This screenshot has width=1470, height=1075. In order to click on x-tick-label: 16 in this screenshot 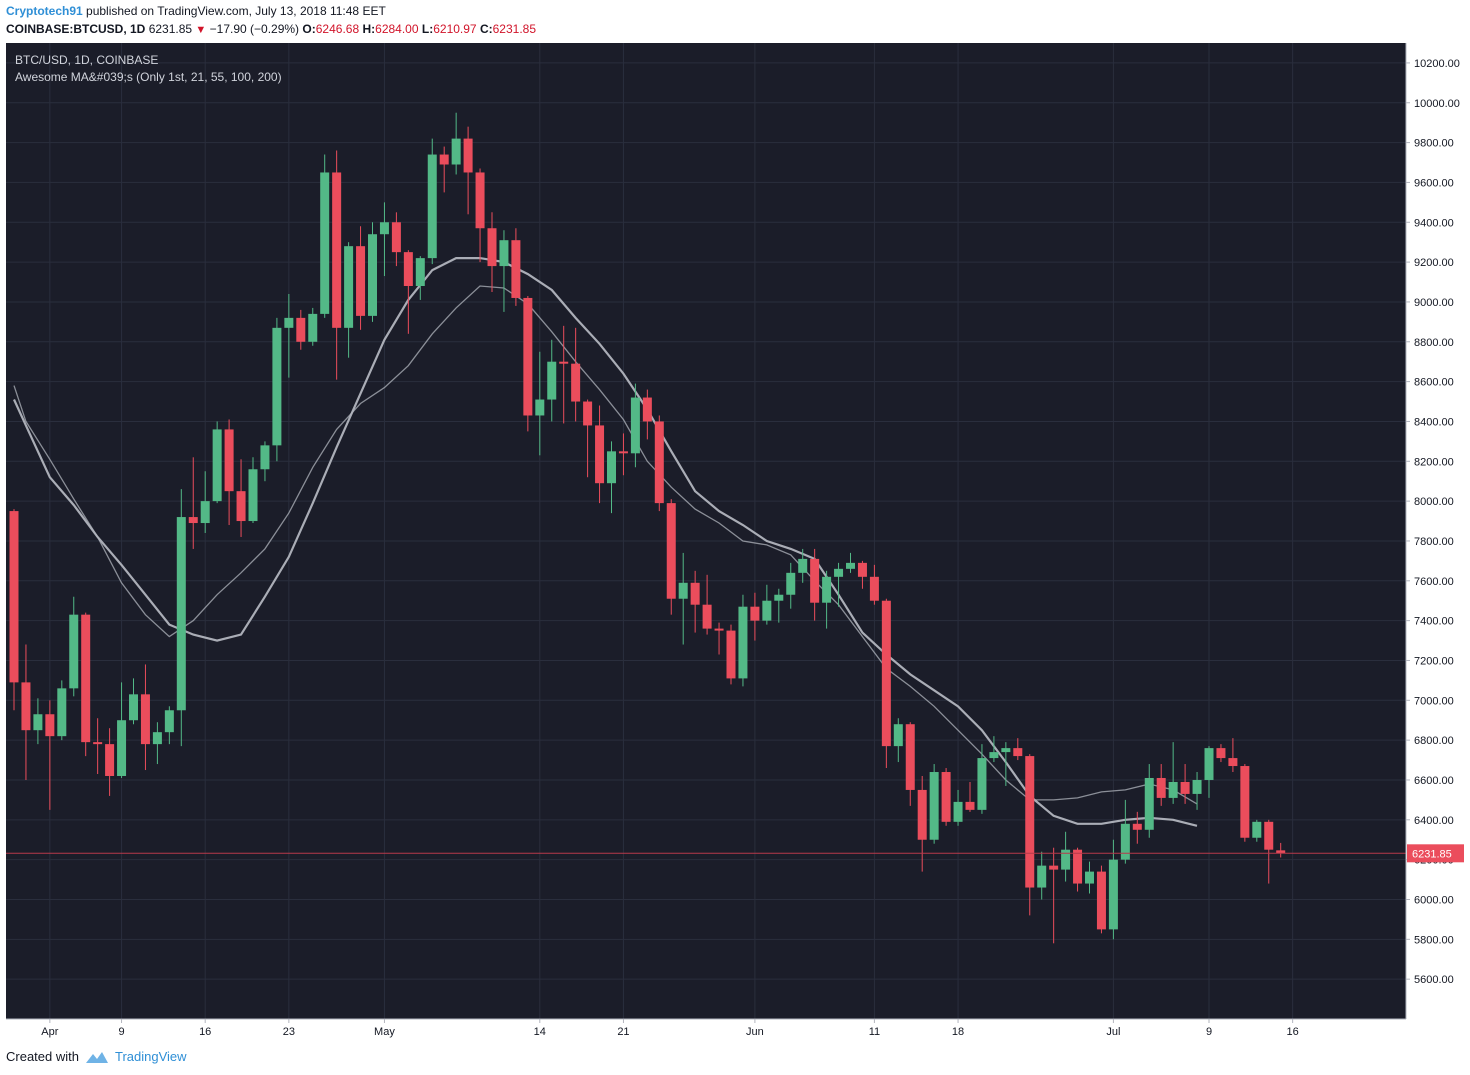, I will do `click(1293, 1032)`.